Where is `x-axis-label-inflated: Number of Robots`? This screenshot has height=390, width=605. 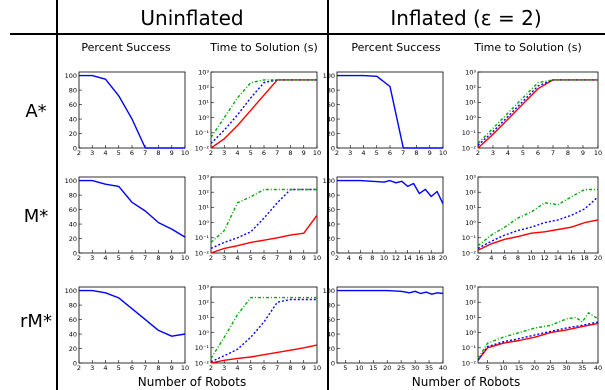
x-axis-label-inflated: Number of Robots is located at coordinates (466, 382).